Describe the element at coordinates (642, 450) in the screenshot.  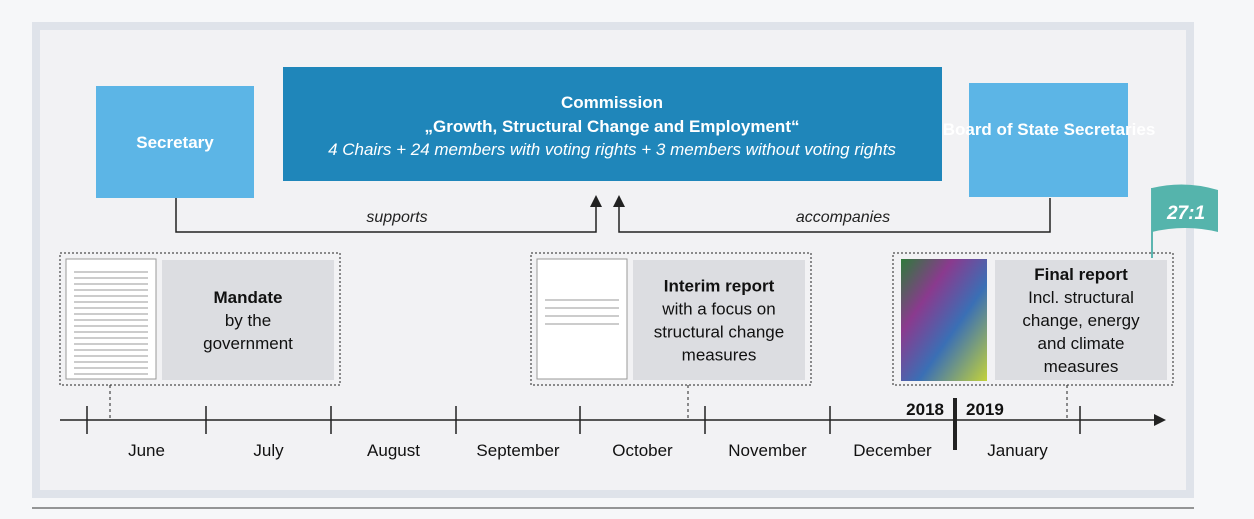
I see `month-label: October` at that location.